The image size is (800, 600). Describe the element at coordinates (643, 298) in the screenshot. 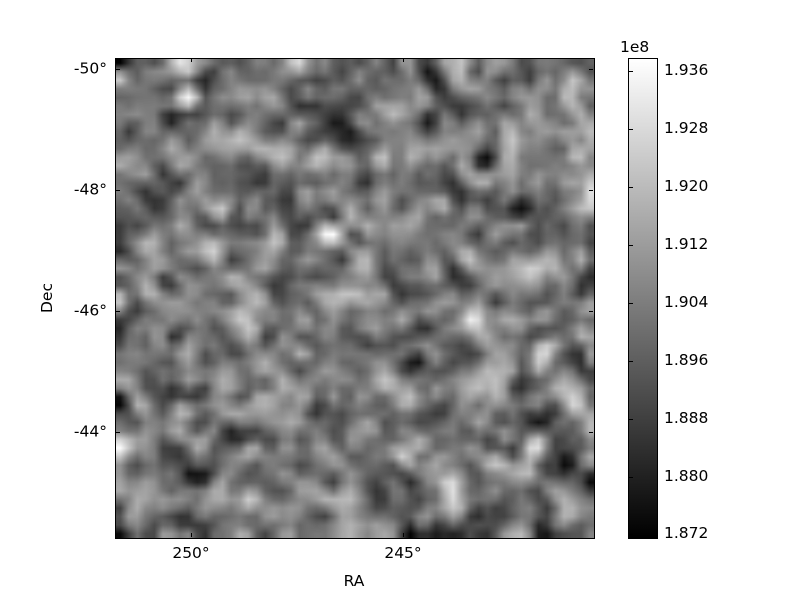

I see `colorbar` at that location.